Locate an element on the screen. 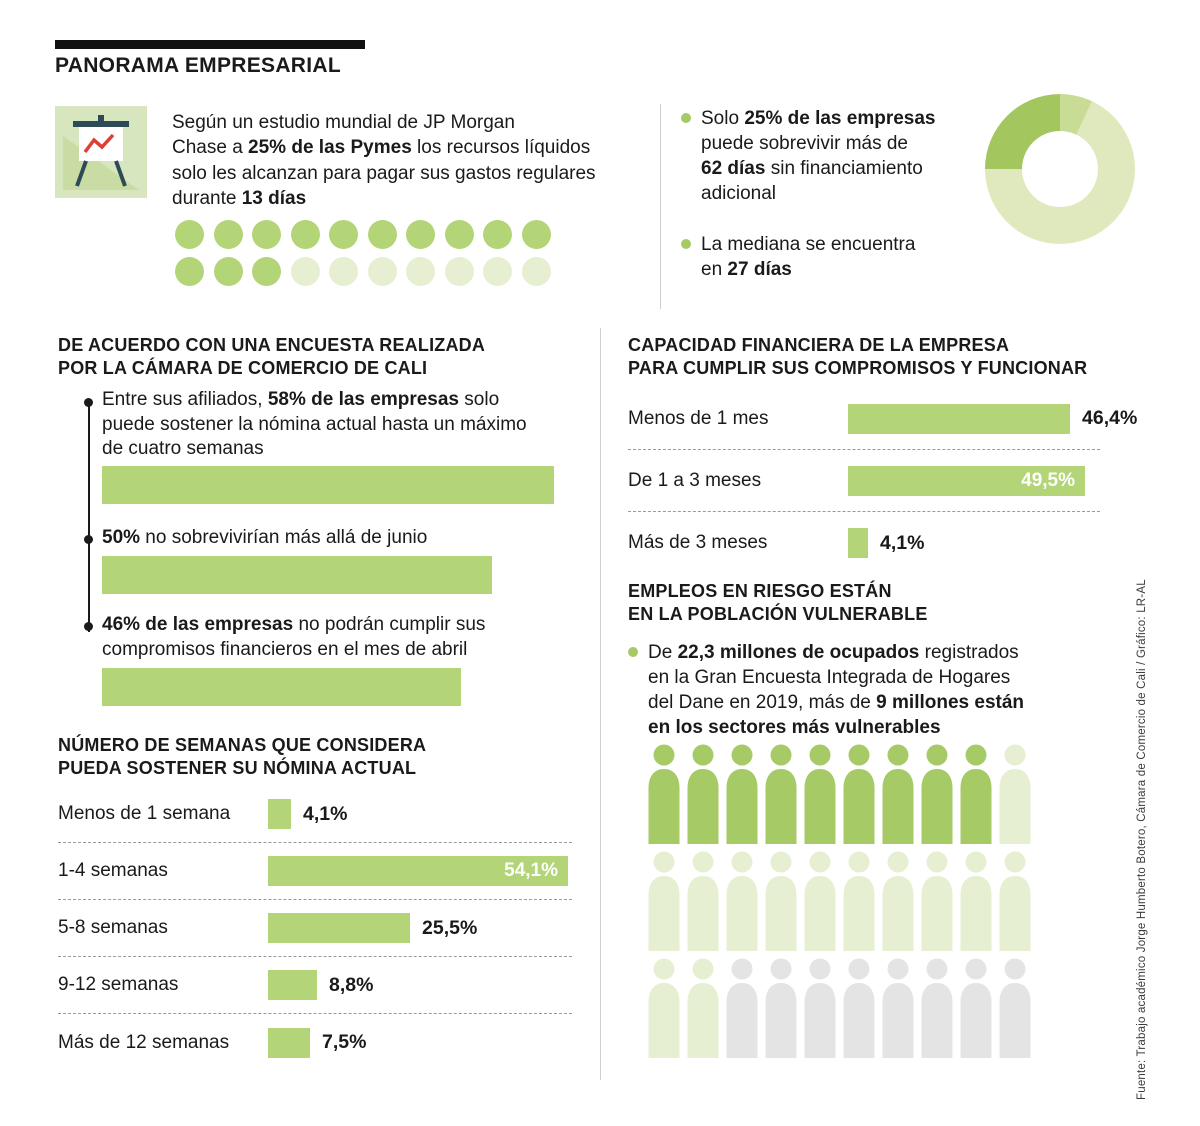 The width and height of the screenshot is (1200, 1126). donut-chart is located at coordinates (1060, 169).